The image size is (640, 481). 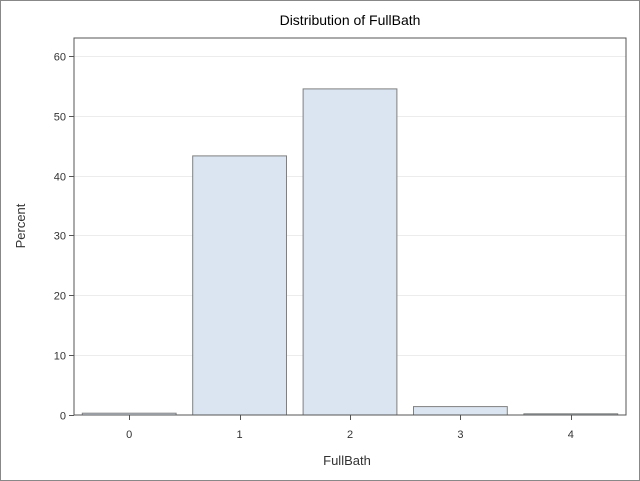 I want to click on x-tick-label: 3, so click(x=460, y=435).